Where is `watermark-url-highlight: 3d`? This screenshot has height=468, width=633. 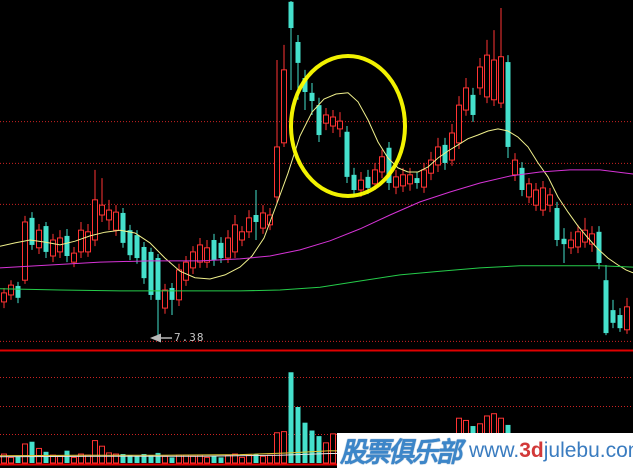
watermark-url-highlight: 3d is located at coordinates (531, 450).